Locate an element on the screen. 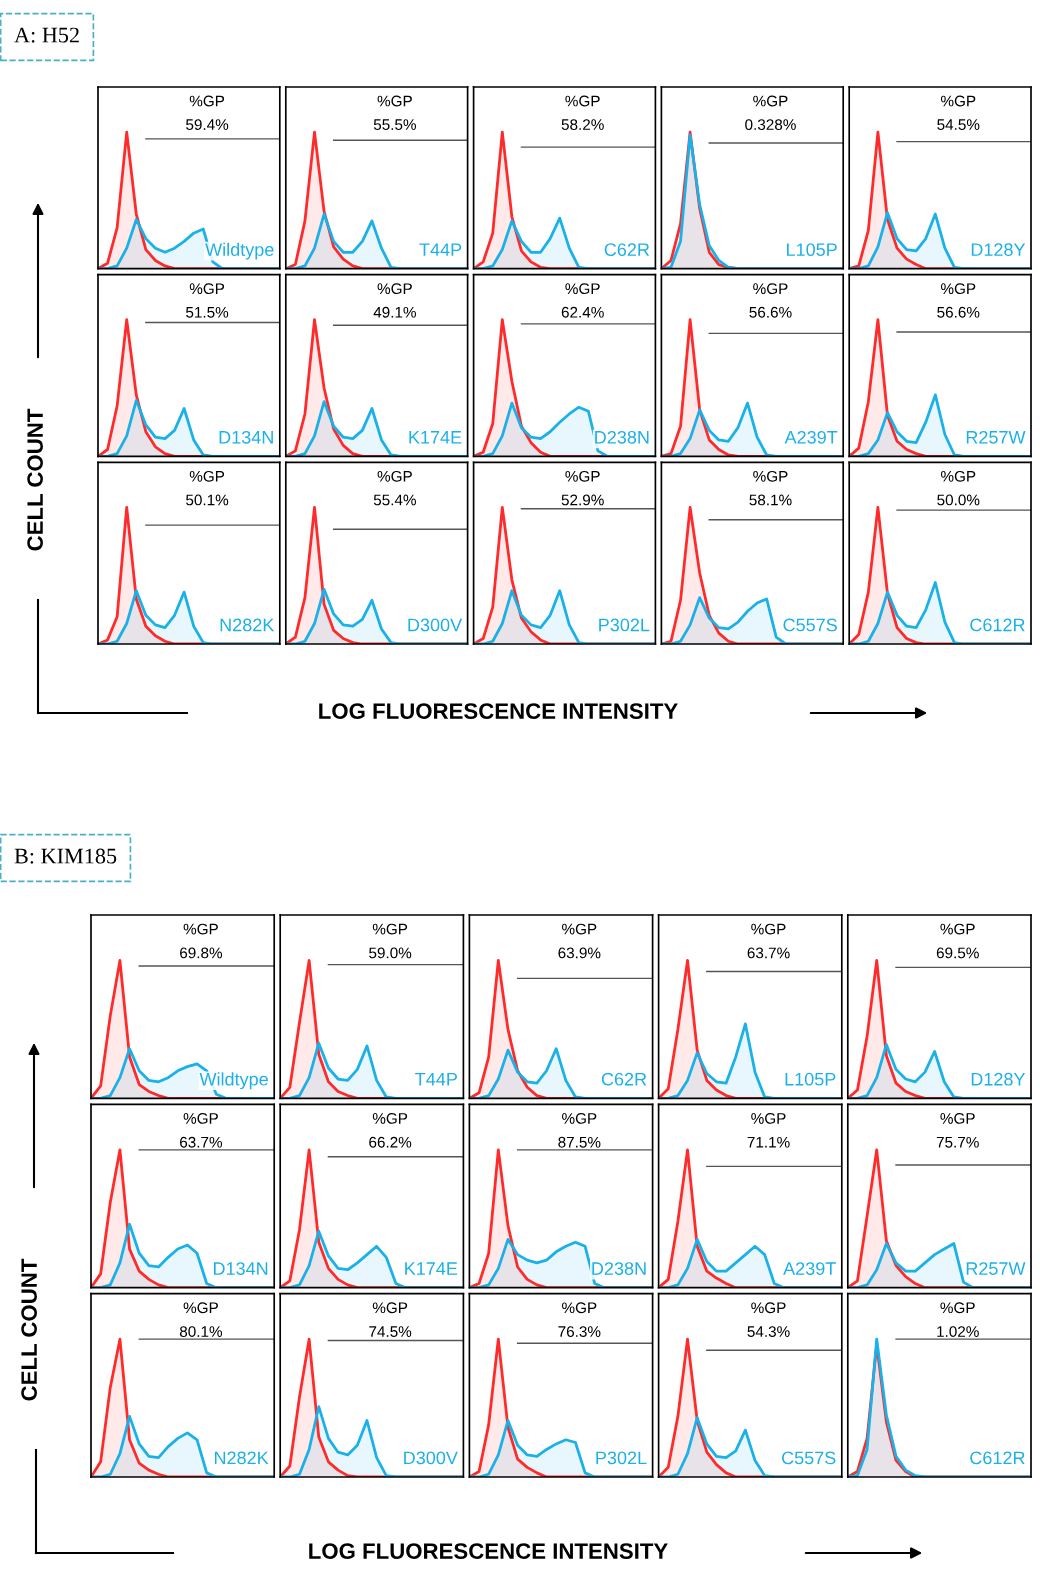  text: 1.02% is located at coordinates (958, 1331).